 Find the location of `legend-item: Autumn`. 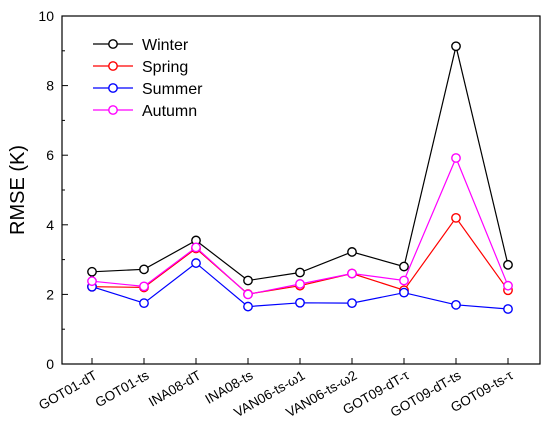

legend-item: Autumn is located at coordinates (145, 111).